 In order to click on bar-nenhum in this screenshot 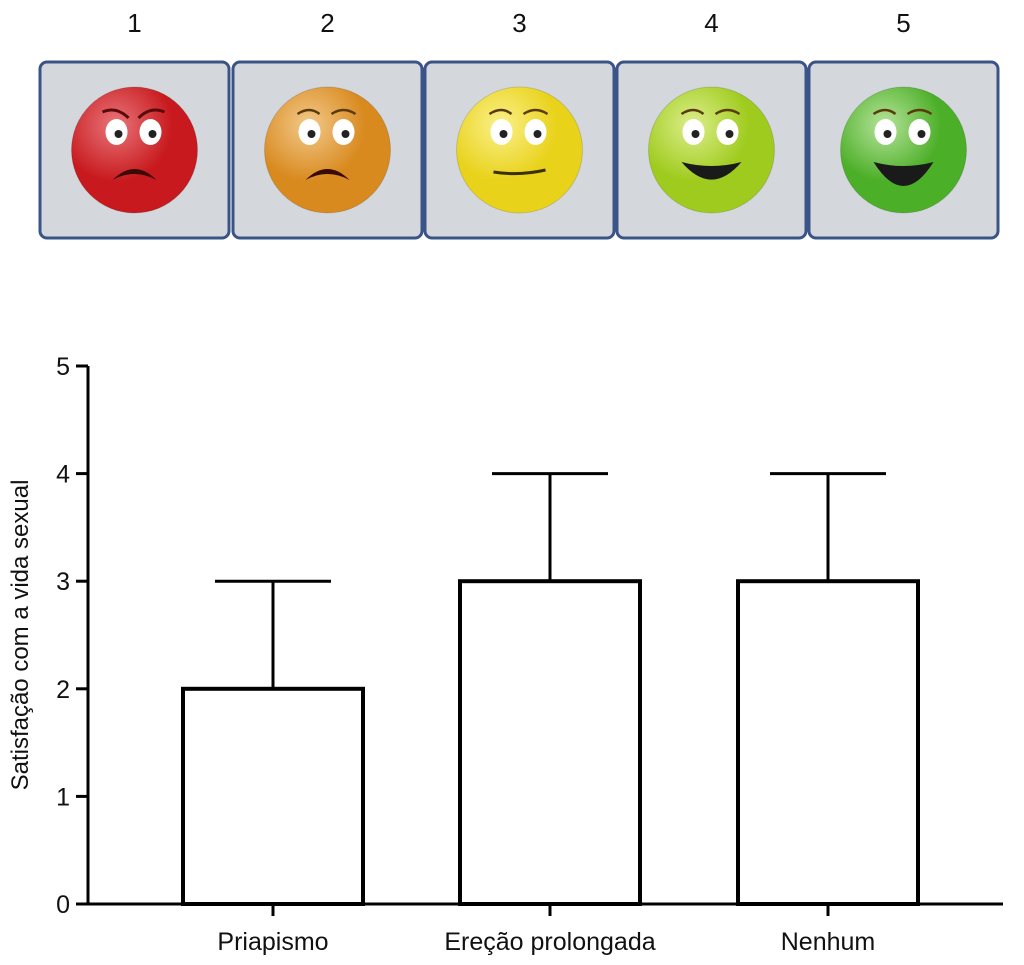, I will do `click(828, 742)`.